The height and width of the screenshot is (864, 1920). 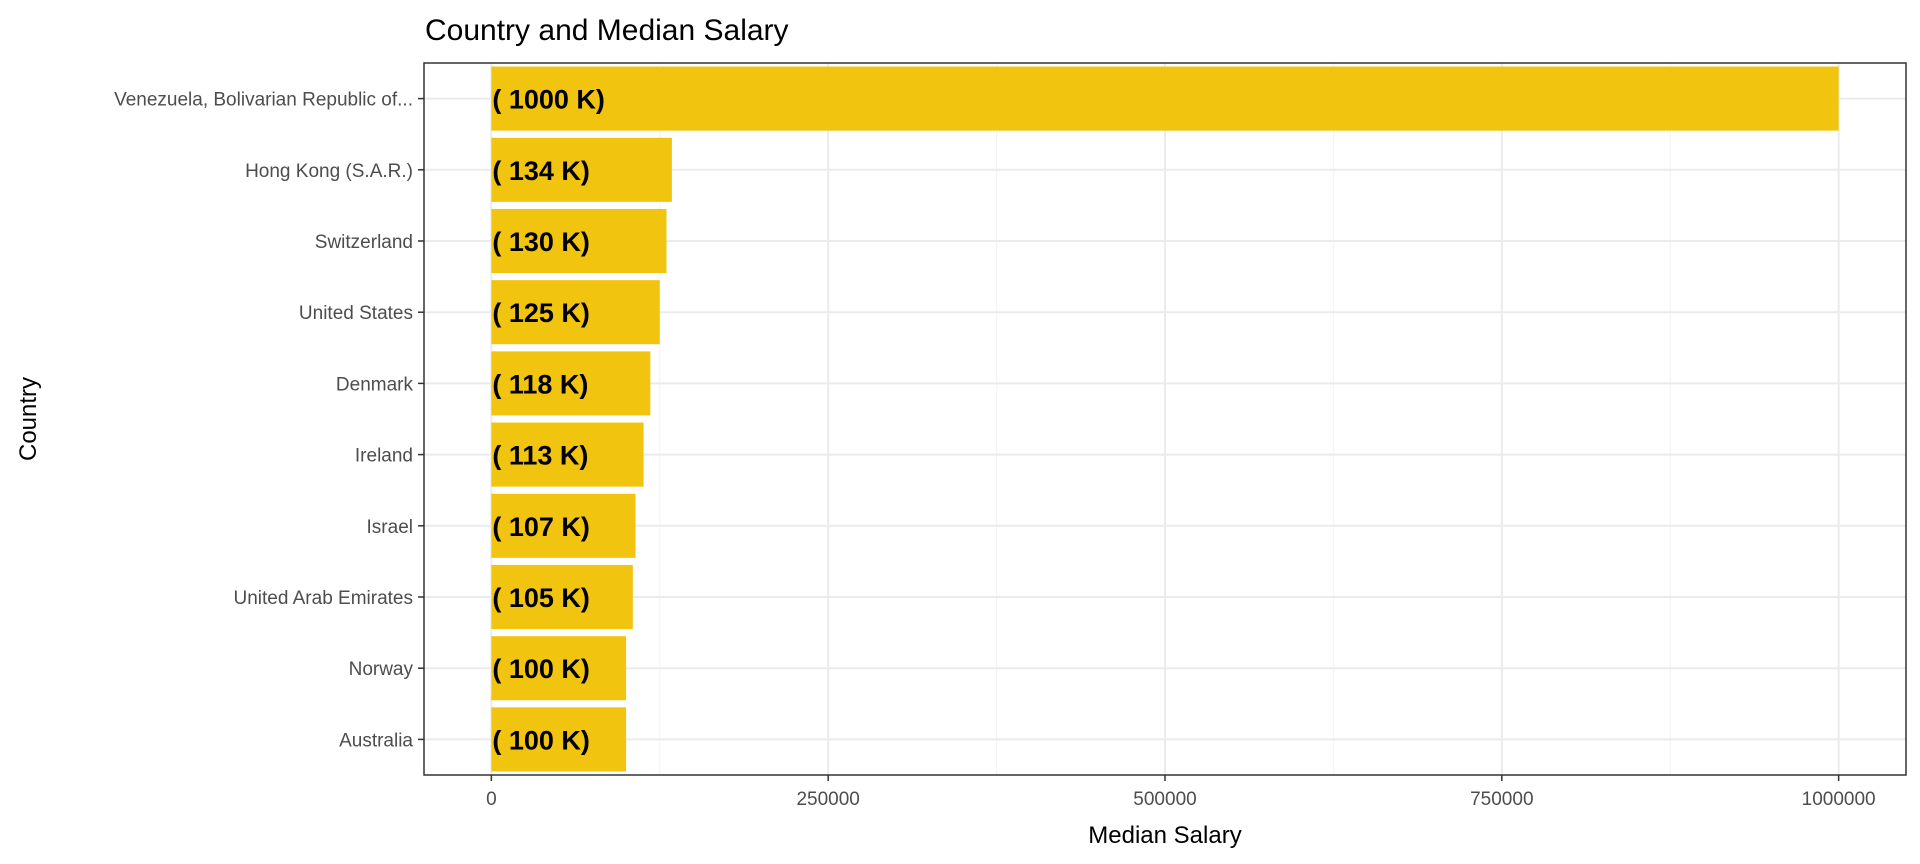 What do you see at coordinates (329, 171) in the screenshot?
I see `y-tick-label: Hong Kong (S.A.R.)` at bounding box center [329, 171].